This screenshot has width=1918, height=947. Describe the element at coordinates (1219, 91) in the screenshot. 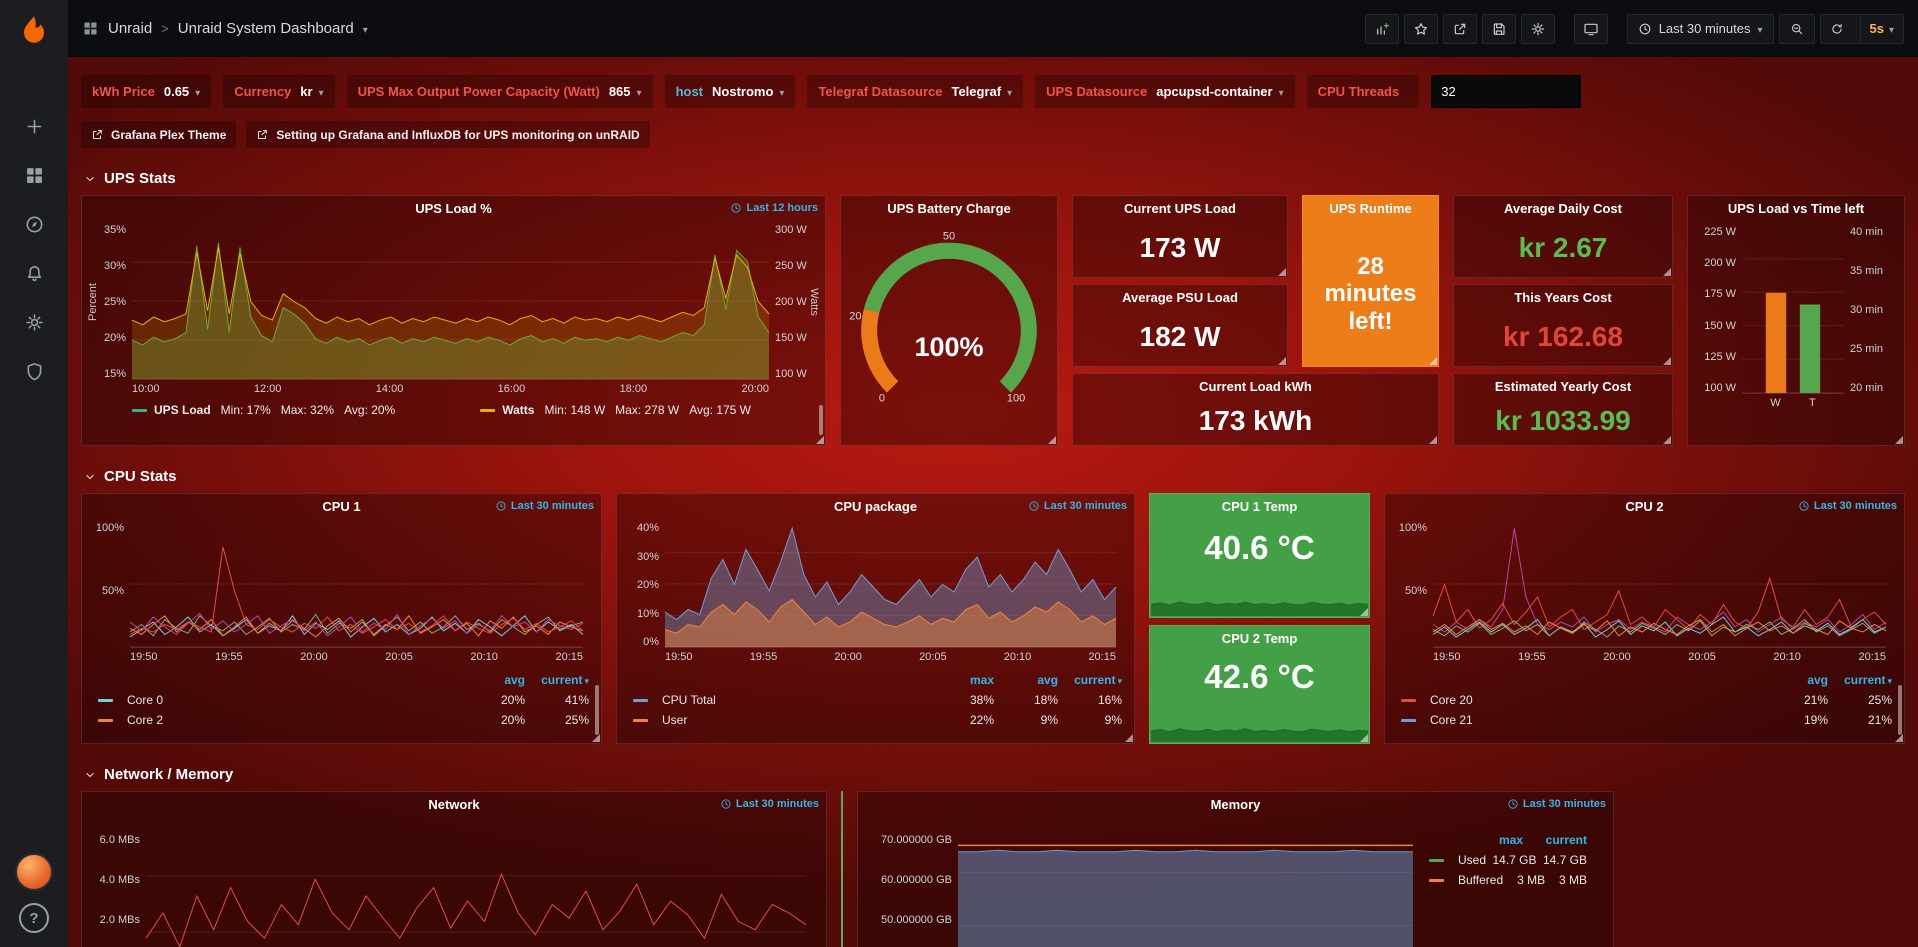

I see `variable-value-dropdown: apcupsd-container` at that location.